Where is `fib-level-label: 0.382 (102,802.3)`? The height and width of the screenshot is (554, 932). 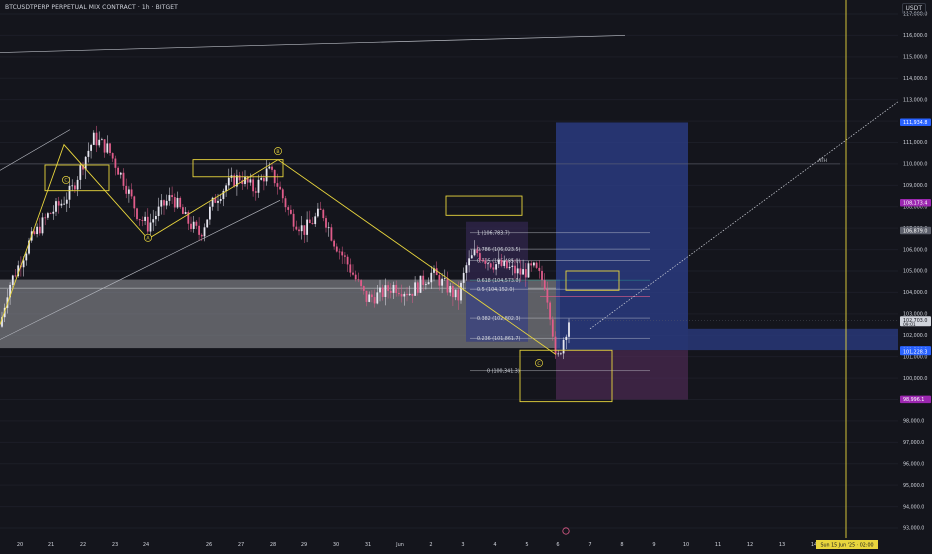 fib-level-label: 0.382 (102,802.3) is located at coordinates (499, 319).